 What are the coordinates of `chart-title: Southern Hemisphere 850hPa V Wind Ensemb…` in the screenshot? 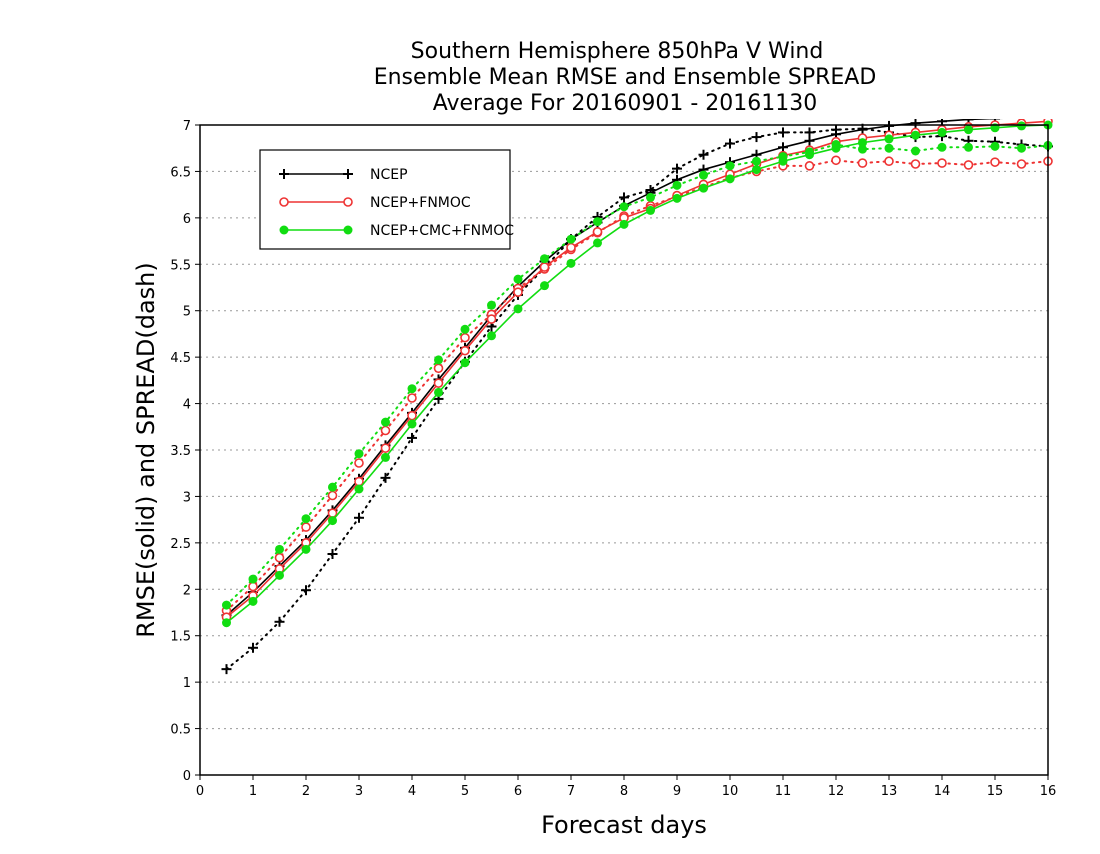 It's located at (625, 77).